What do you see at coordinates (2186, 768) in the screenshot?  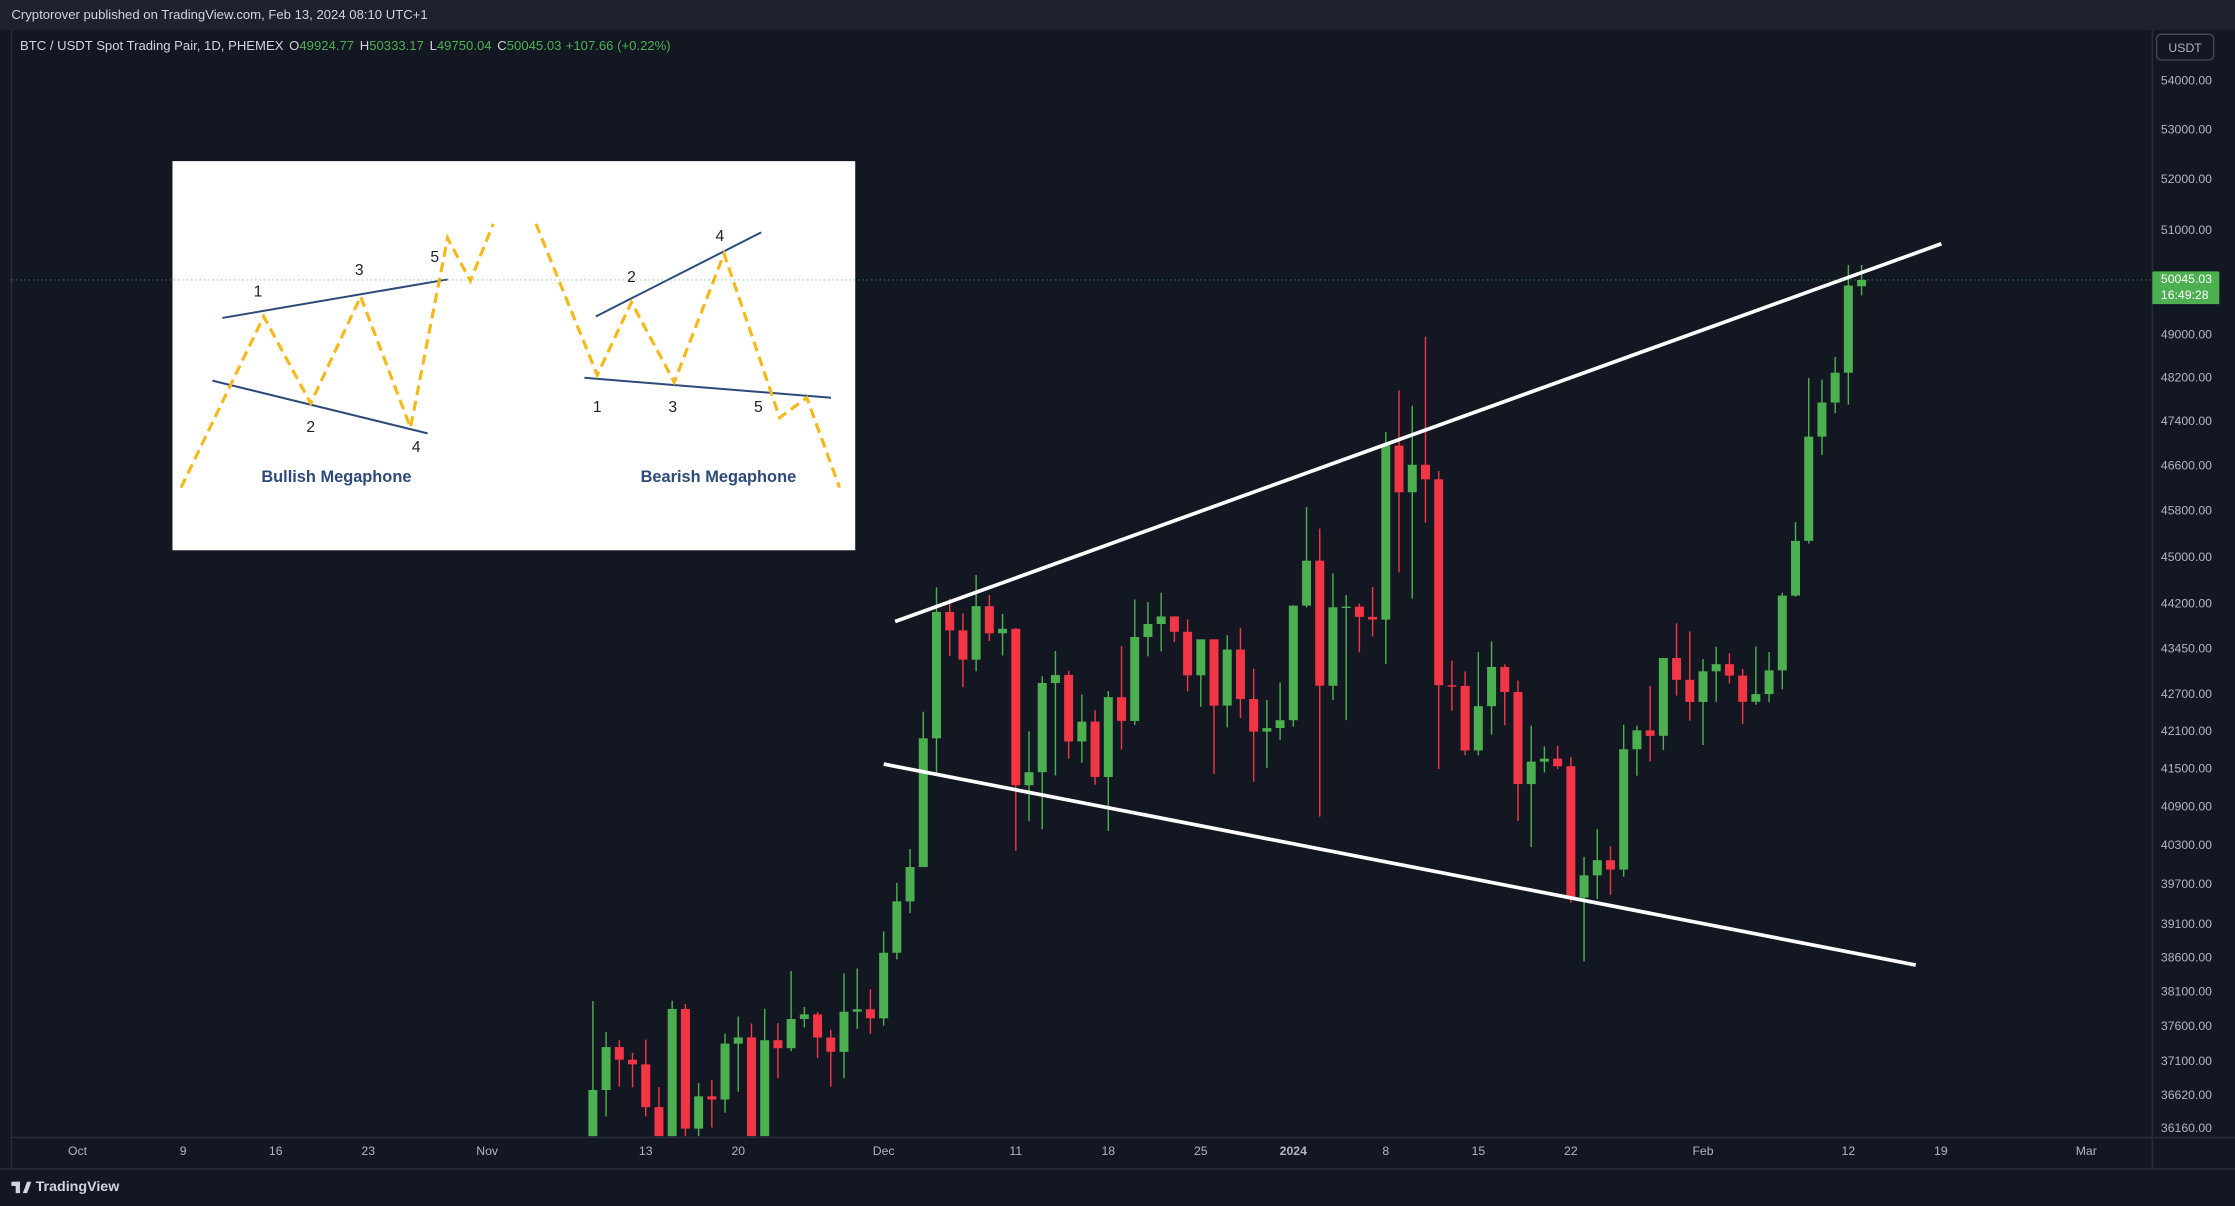 I see `y-tick-label: 41500.00` at bounding box center [2186, 768].